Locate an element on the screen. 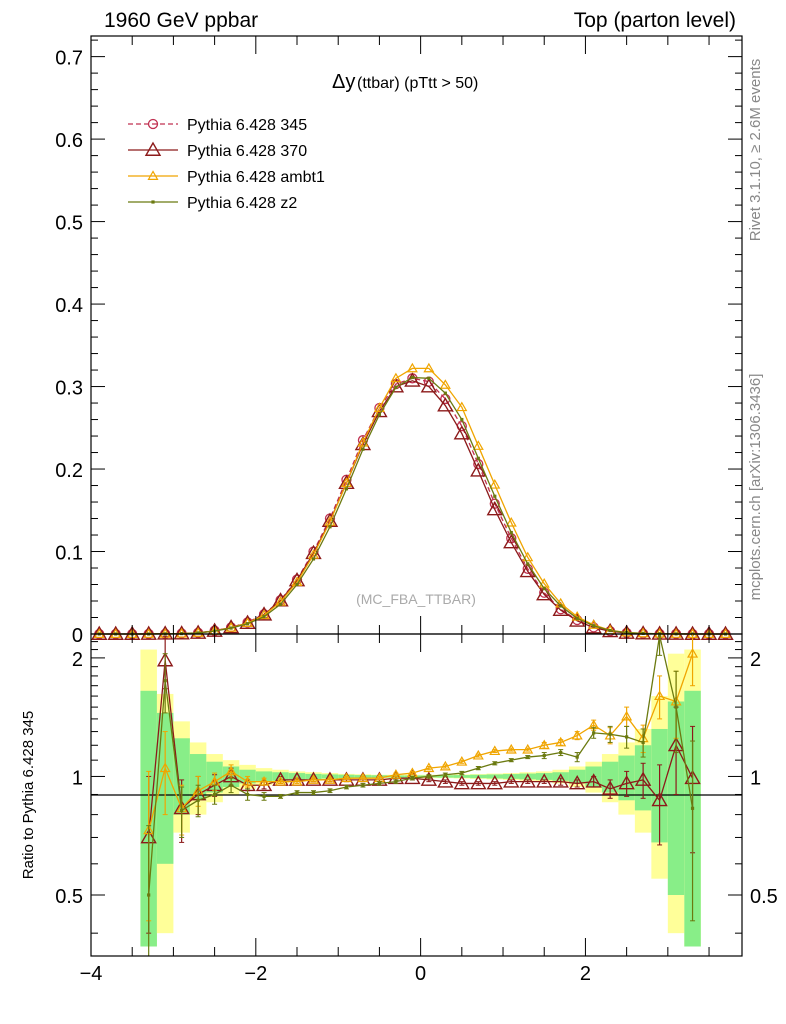  legend-label-ambt1: Pythia 6.428 ambt1 is located at coordinates (256, 177).